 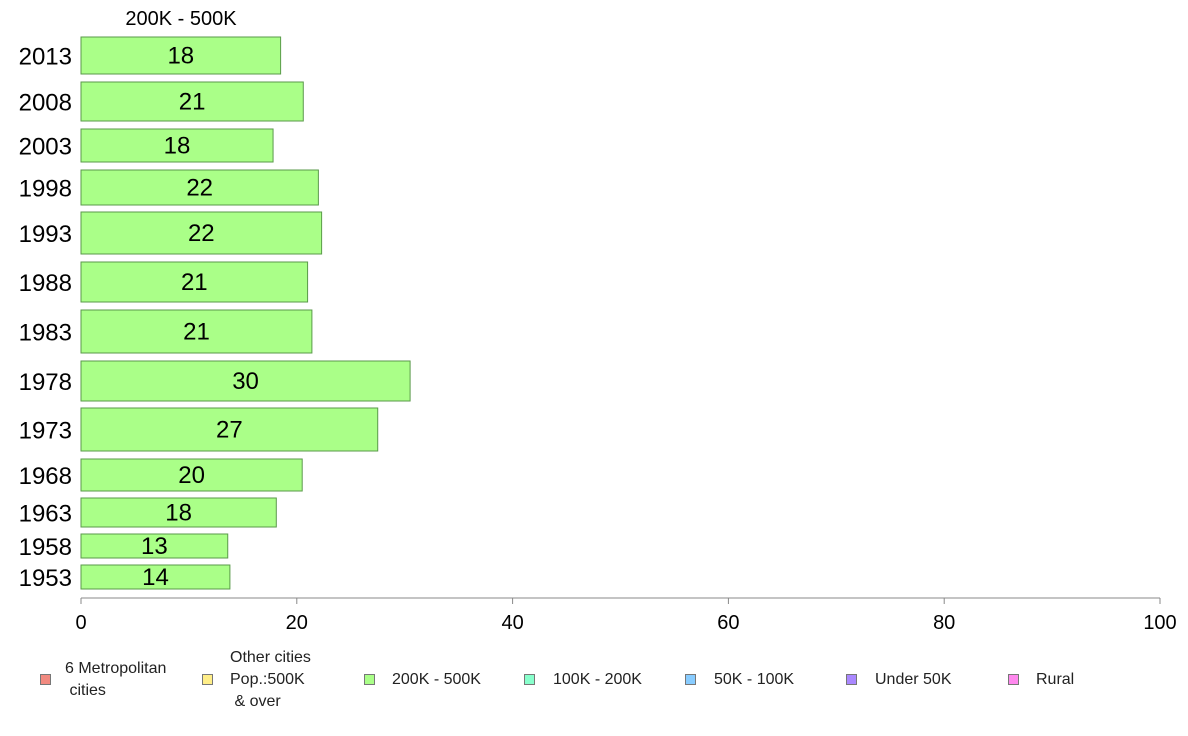 I want to click on x-tick-label-0: 0, so click(x=80, y=623).